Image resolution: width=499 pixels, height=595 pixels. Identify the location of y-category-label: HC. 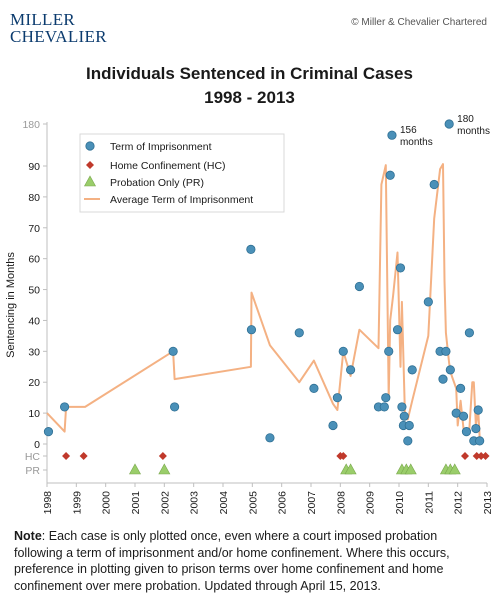
(33, 457).